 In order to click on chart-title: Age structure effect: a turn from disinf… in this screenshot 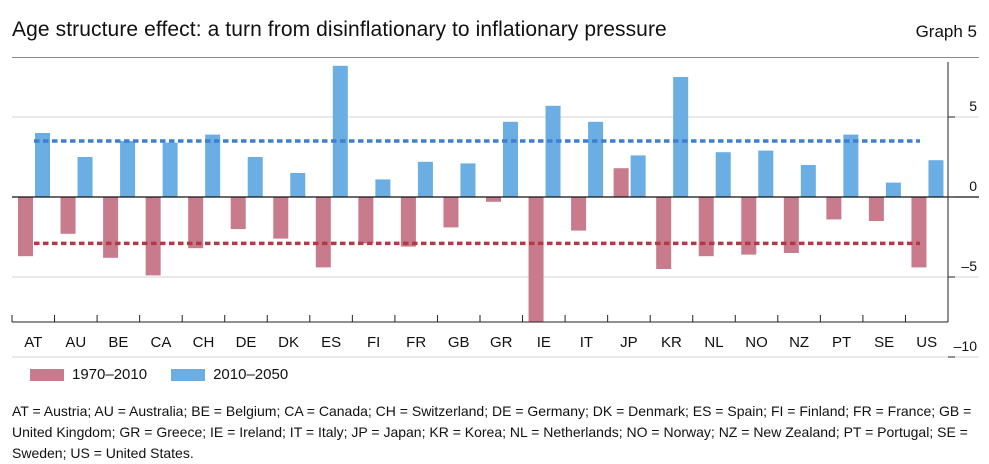, I will do `click(339, 29)`.